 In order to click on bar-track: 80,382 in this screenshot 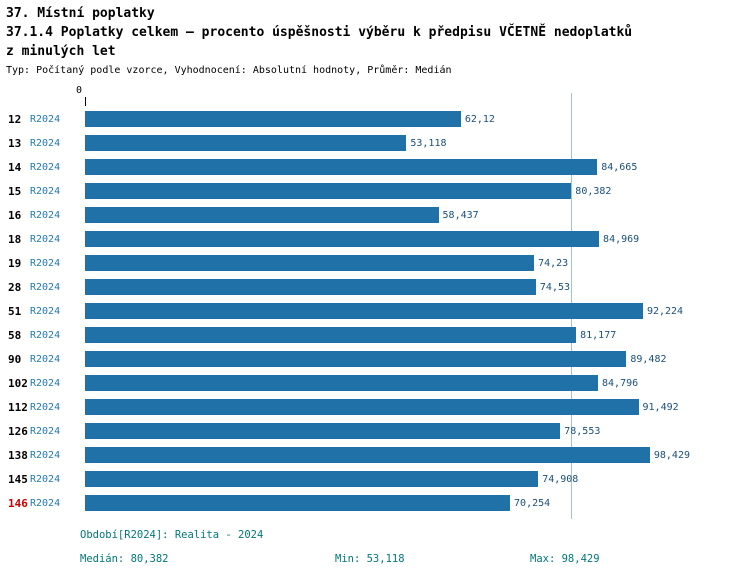, I will do `click(387, 191)`.